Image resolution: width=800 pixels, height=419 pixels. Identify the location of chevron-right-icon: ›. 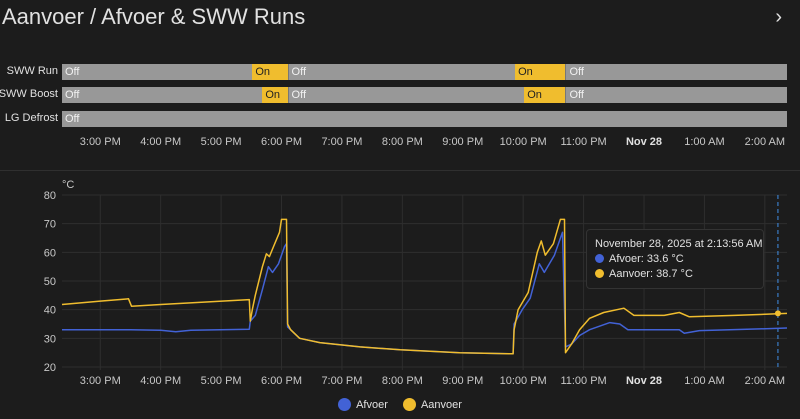
(778, 17).